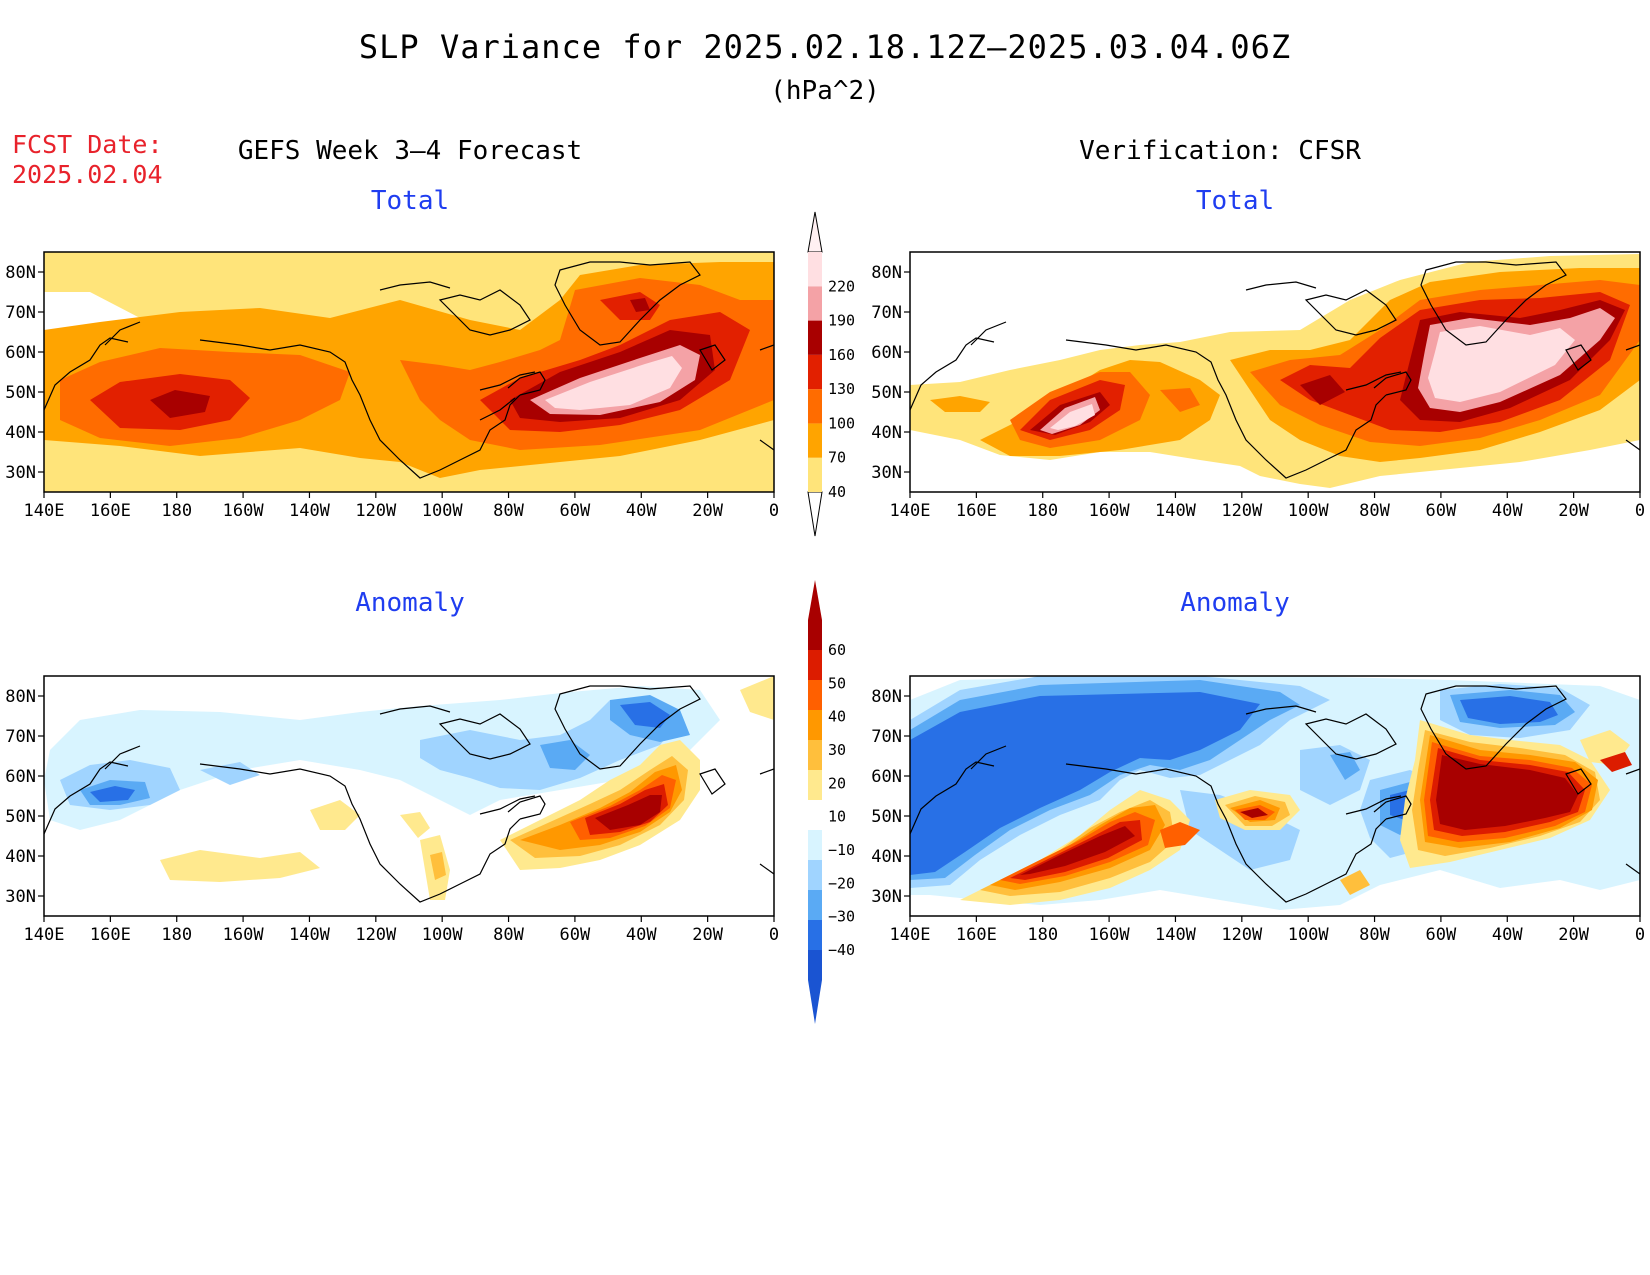 The width and height of the screenshot is (1650, 1275). What do you see at coordinates (410, 151) in the screenshot?
I see `left-column-title: GEFS Week 3–4 Forecast` at bounding box center [410, 151].